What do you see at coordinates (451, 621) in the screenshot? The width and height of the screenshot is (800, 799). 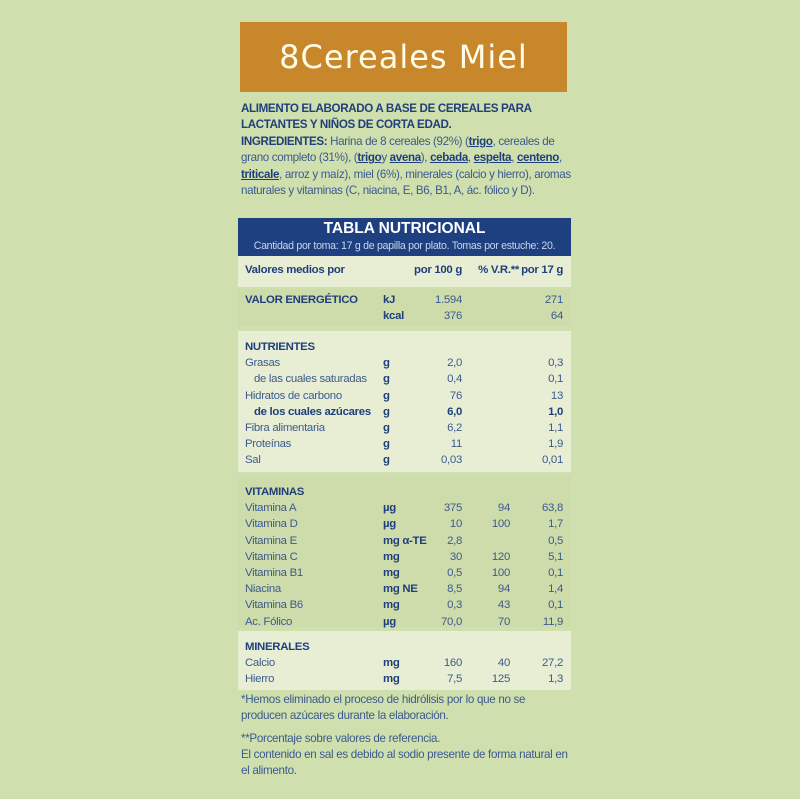 I see `value-per100: 70,0` at bounding box center [451, 621].